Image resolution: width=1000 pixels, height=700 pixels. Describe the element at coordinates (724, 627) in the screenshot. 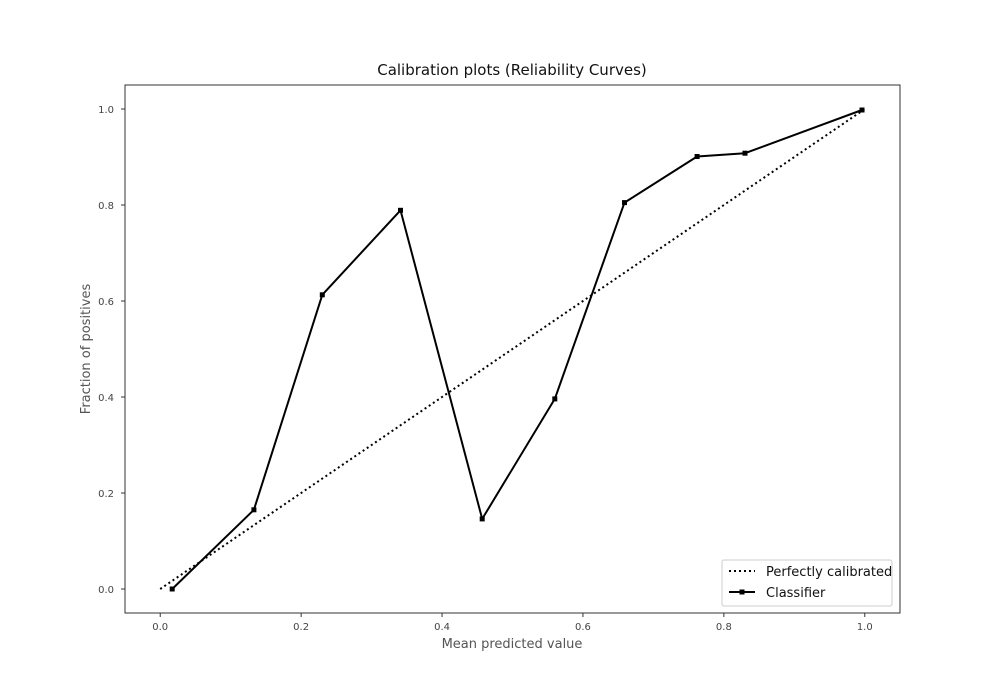

I see `x-tick-label: 0.8` at that location.